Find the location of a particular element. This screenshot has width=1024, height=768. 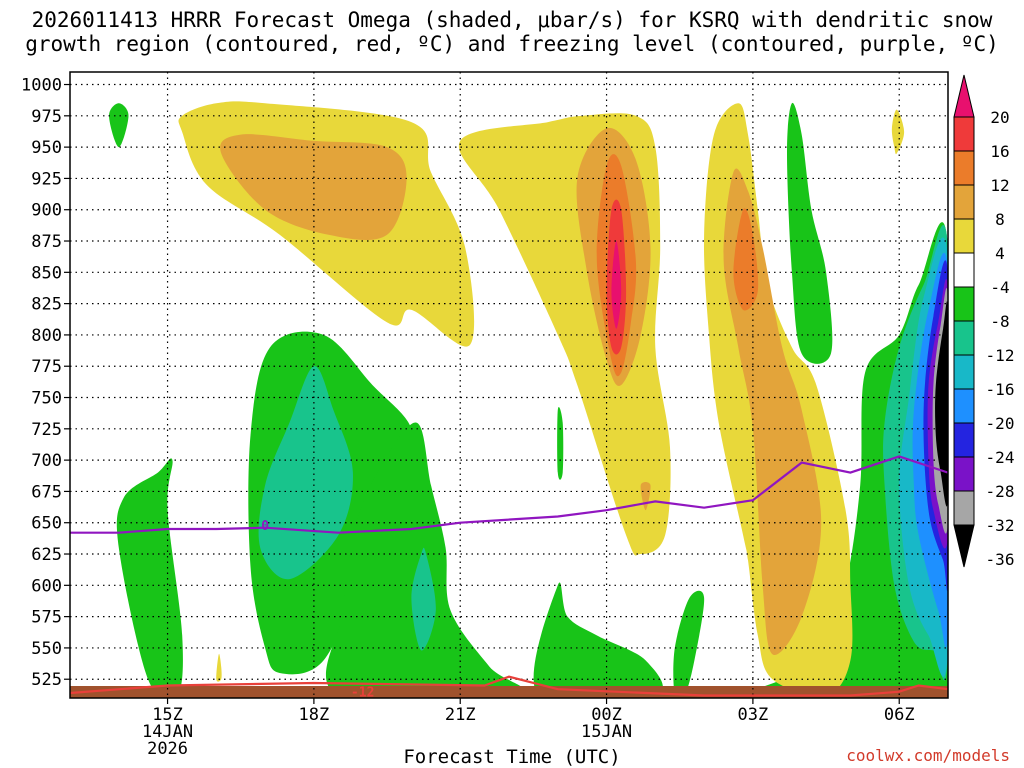

colorbar-label-2: 12 is located at coordinates (999, 185).